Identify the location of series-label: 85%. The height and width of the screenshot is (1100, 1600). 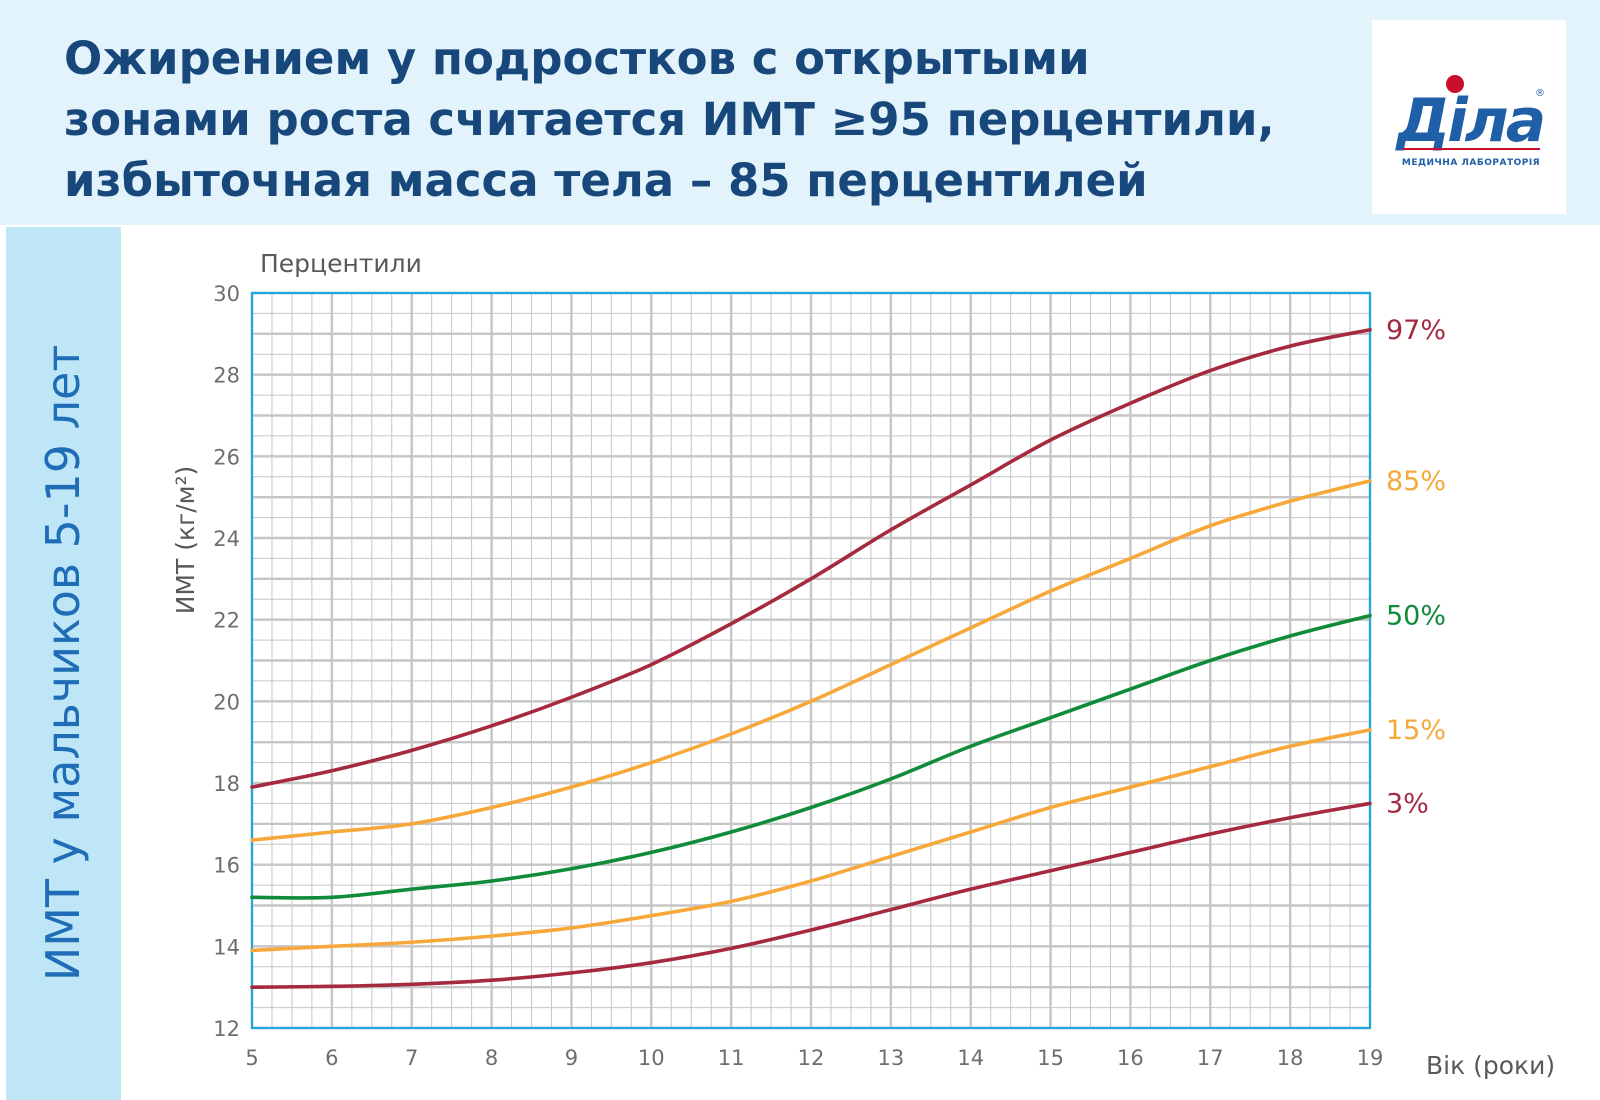
(1416, 481).